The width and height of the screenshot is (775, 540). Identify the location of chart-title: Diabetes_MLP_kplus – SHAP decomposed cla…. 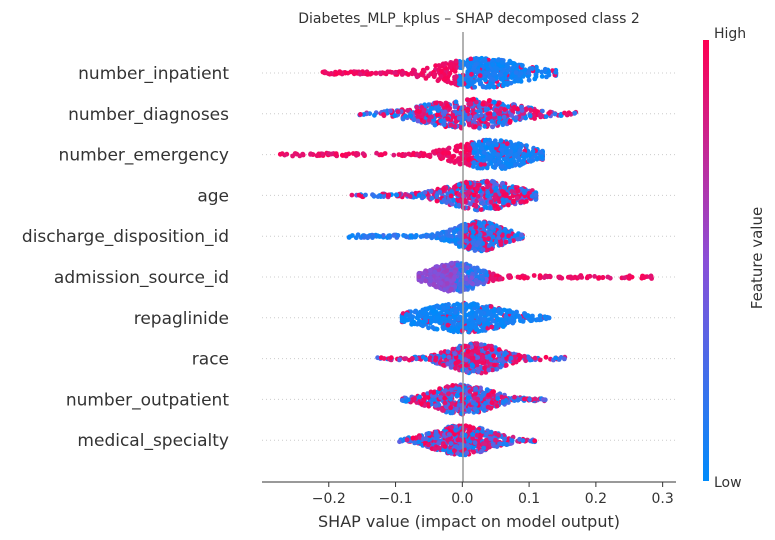
(469, 19).